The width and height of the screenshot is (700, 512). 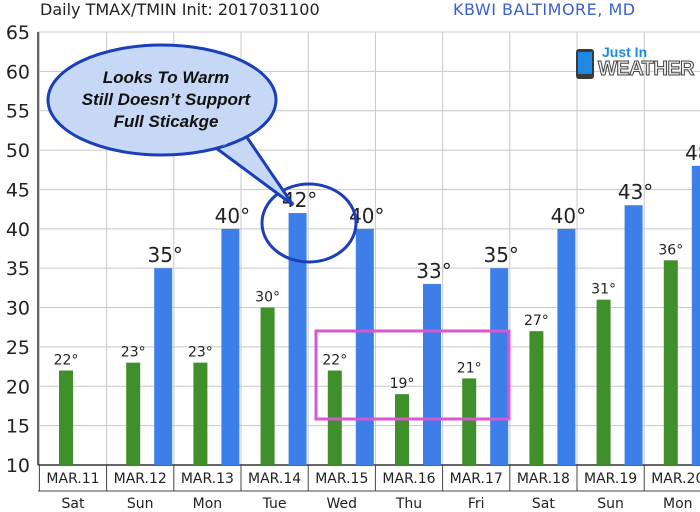 I want to click on chart-title: Daily TMAX/TMIN Init: 2017031100, so click(x=180, y=9).